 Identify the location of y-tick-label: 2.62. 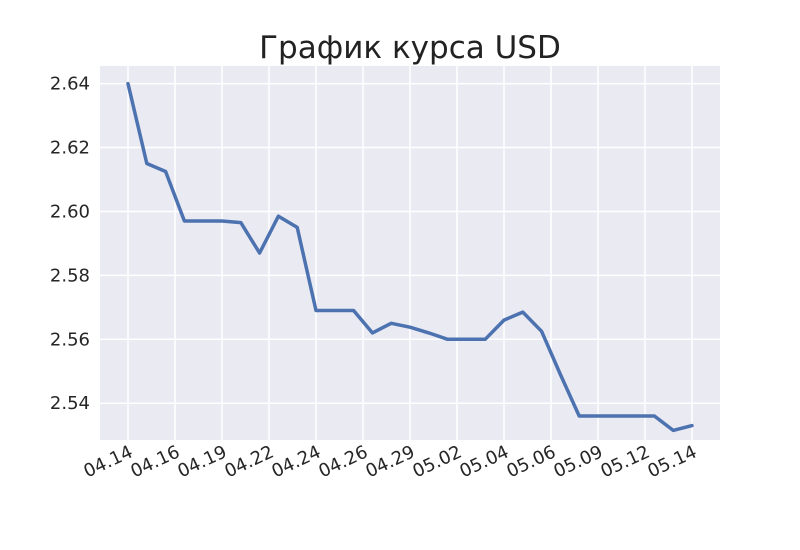
(70, 148).